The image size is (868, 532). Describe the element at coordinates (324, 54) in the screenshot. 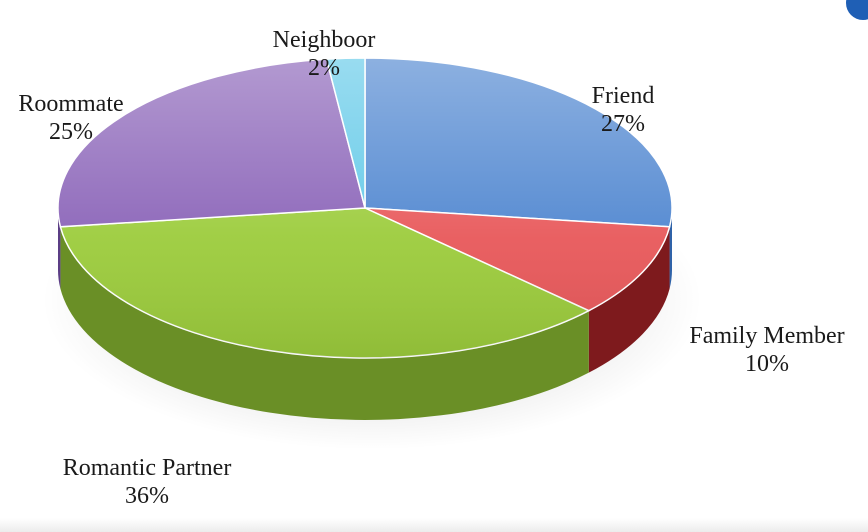

I see `slice-label-neighboor: Neighboor 2%` at that location.